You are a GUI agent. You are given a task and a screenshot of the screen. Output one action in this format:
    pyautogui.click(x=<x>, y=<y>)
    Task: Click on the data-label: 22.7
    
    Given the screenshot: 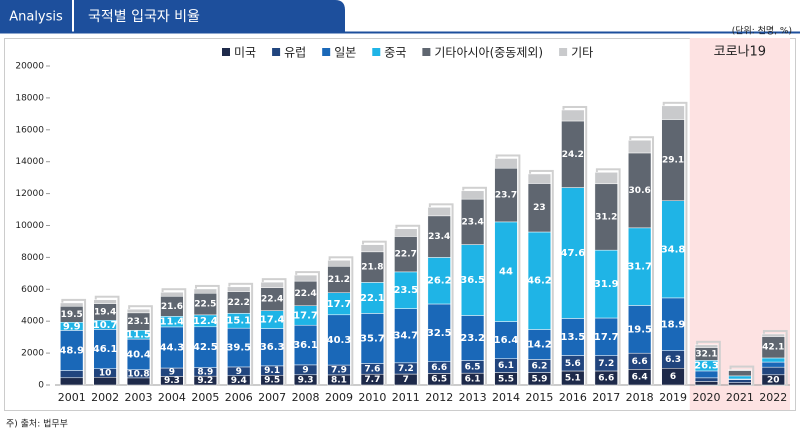 What is the action you would take?
    pyautogui.click(x=406, y=255)
    